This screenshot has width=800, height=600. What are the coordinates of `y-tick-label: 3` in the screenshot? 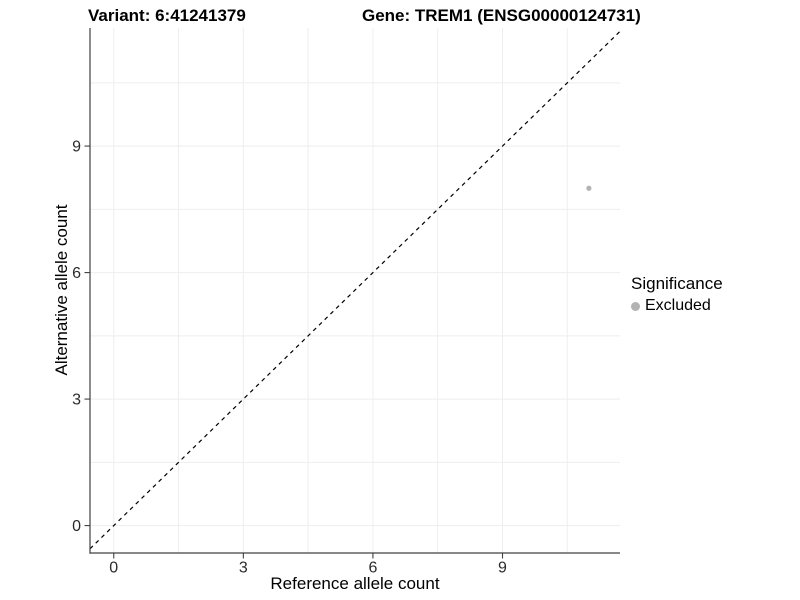 It's located at (76, 400).